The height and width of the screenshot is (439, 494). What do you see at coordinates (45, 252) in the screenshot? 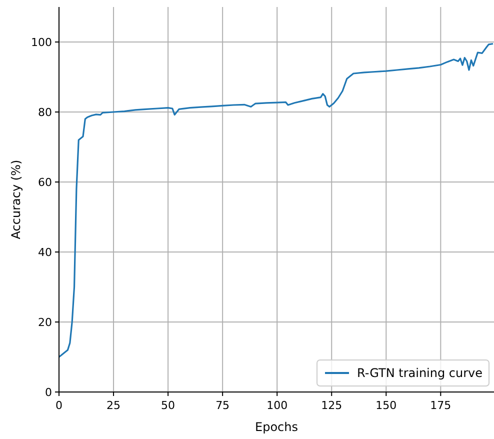
I see `y-tick-label: 40` at bounding box center [45, 252].